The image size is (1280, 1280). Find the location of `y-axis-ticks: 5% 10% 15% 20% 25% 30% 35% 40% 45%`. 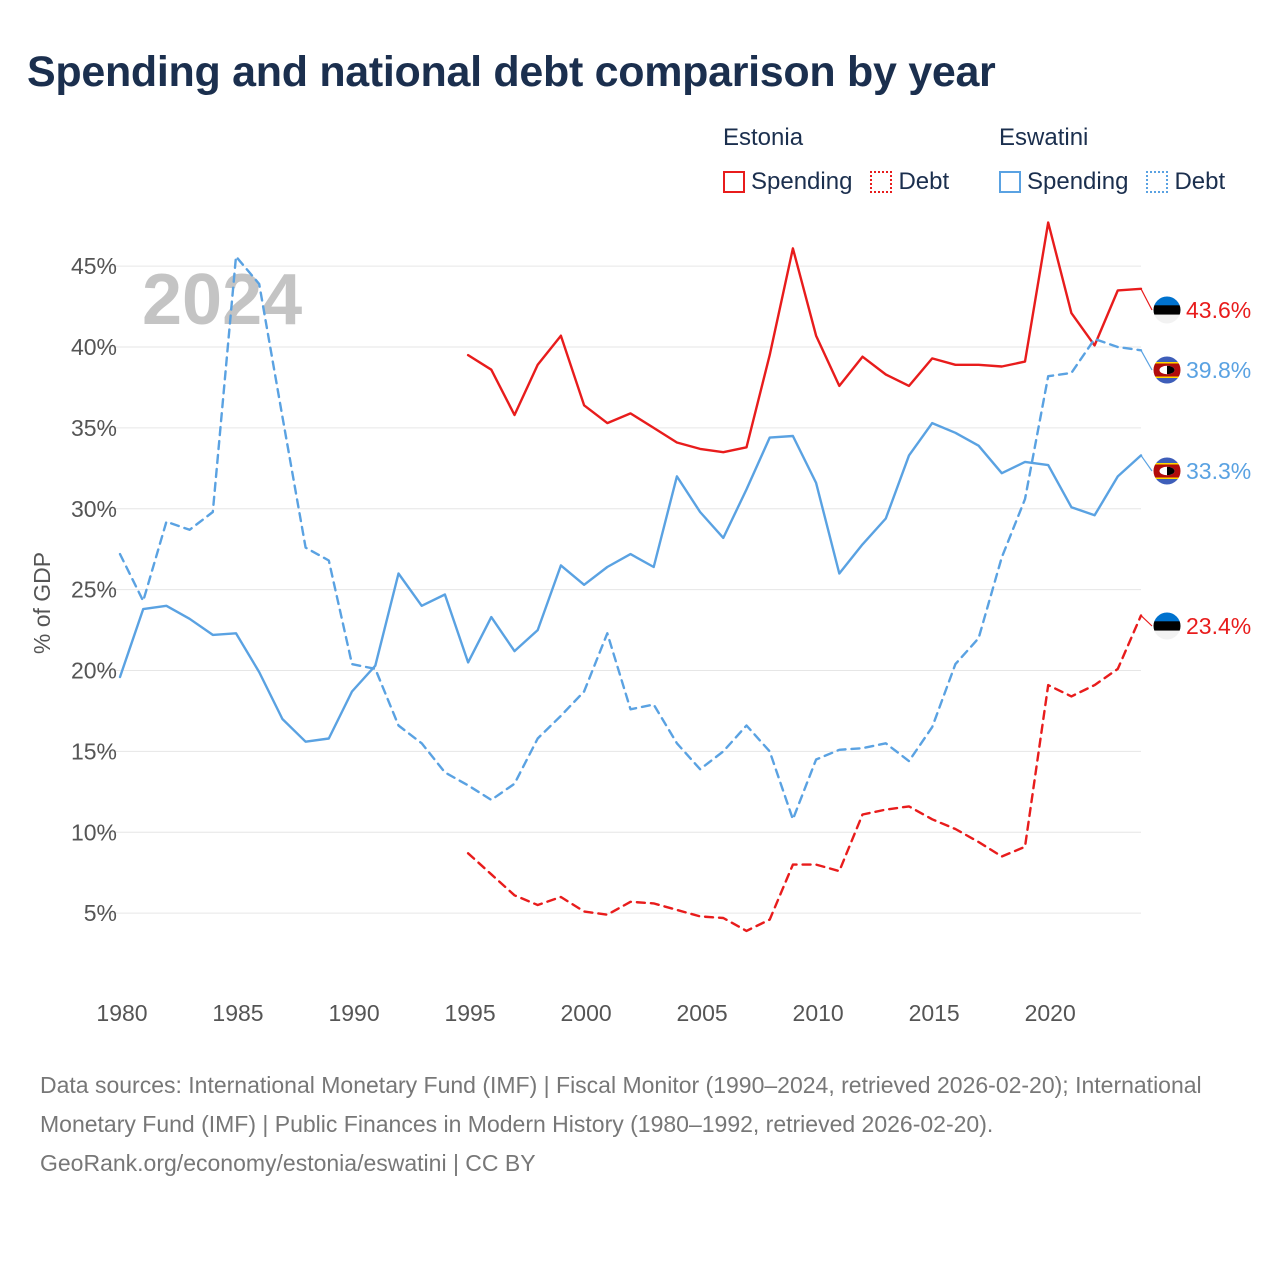

y-axis-ticks: 5% 10% 15% 20% 25% 30% 35% 40% 45% is located at coordinates (94, 589).